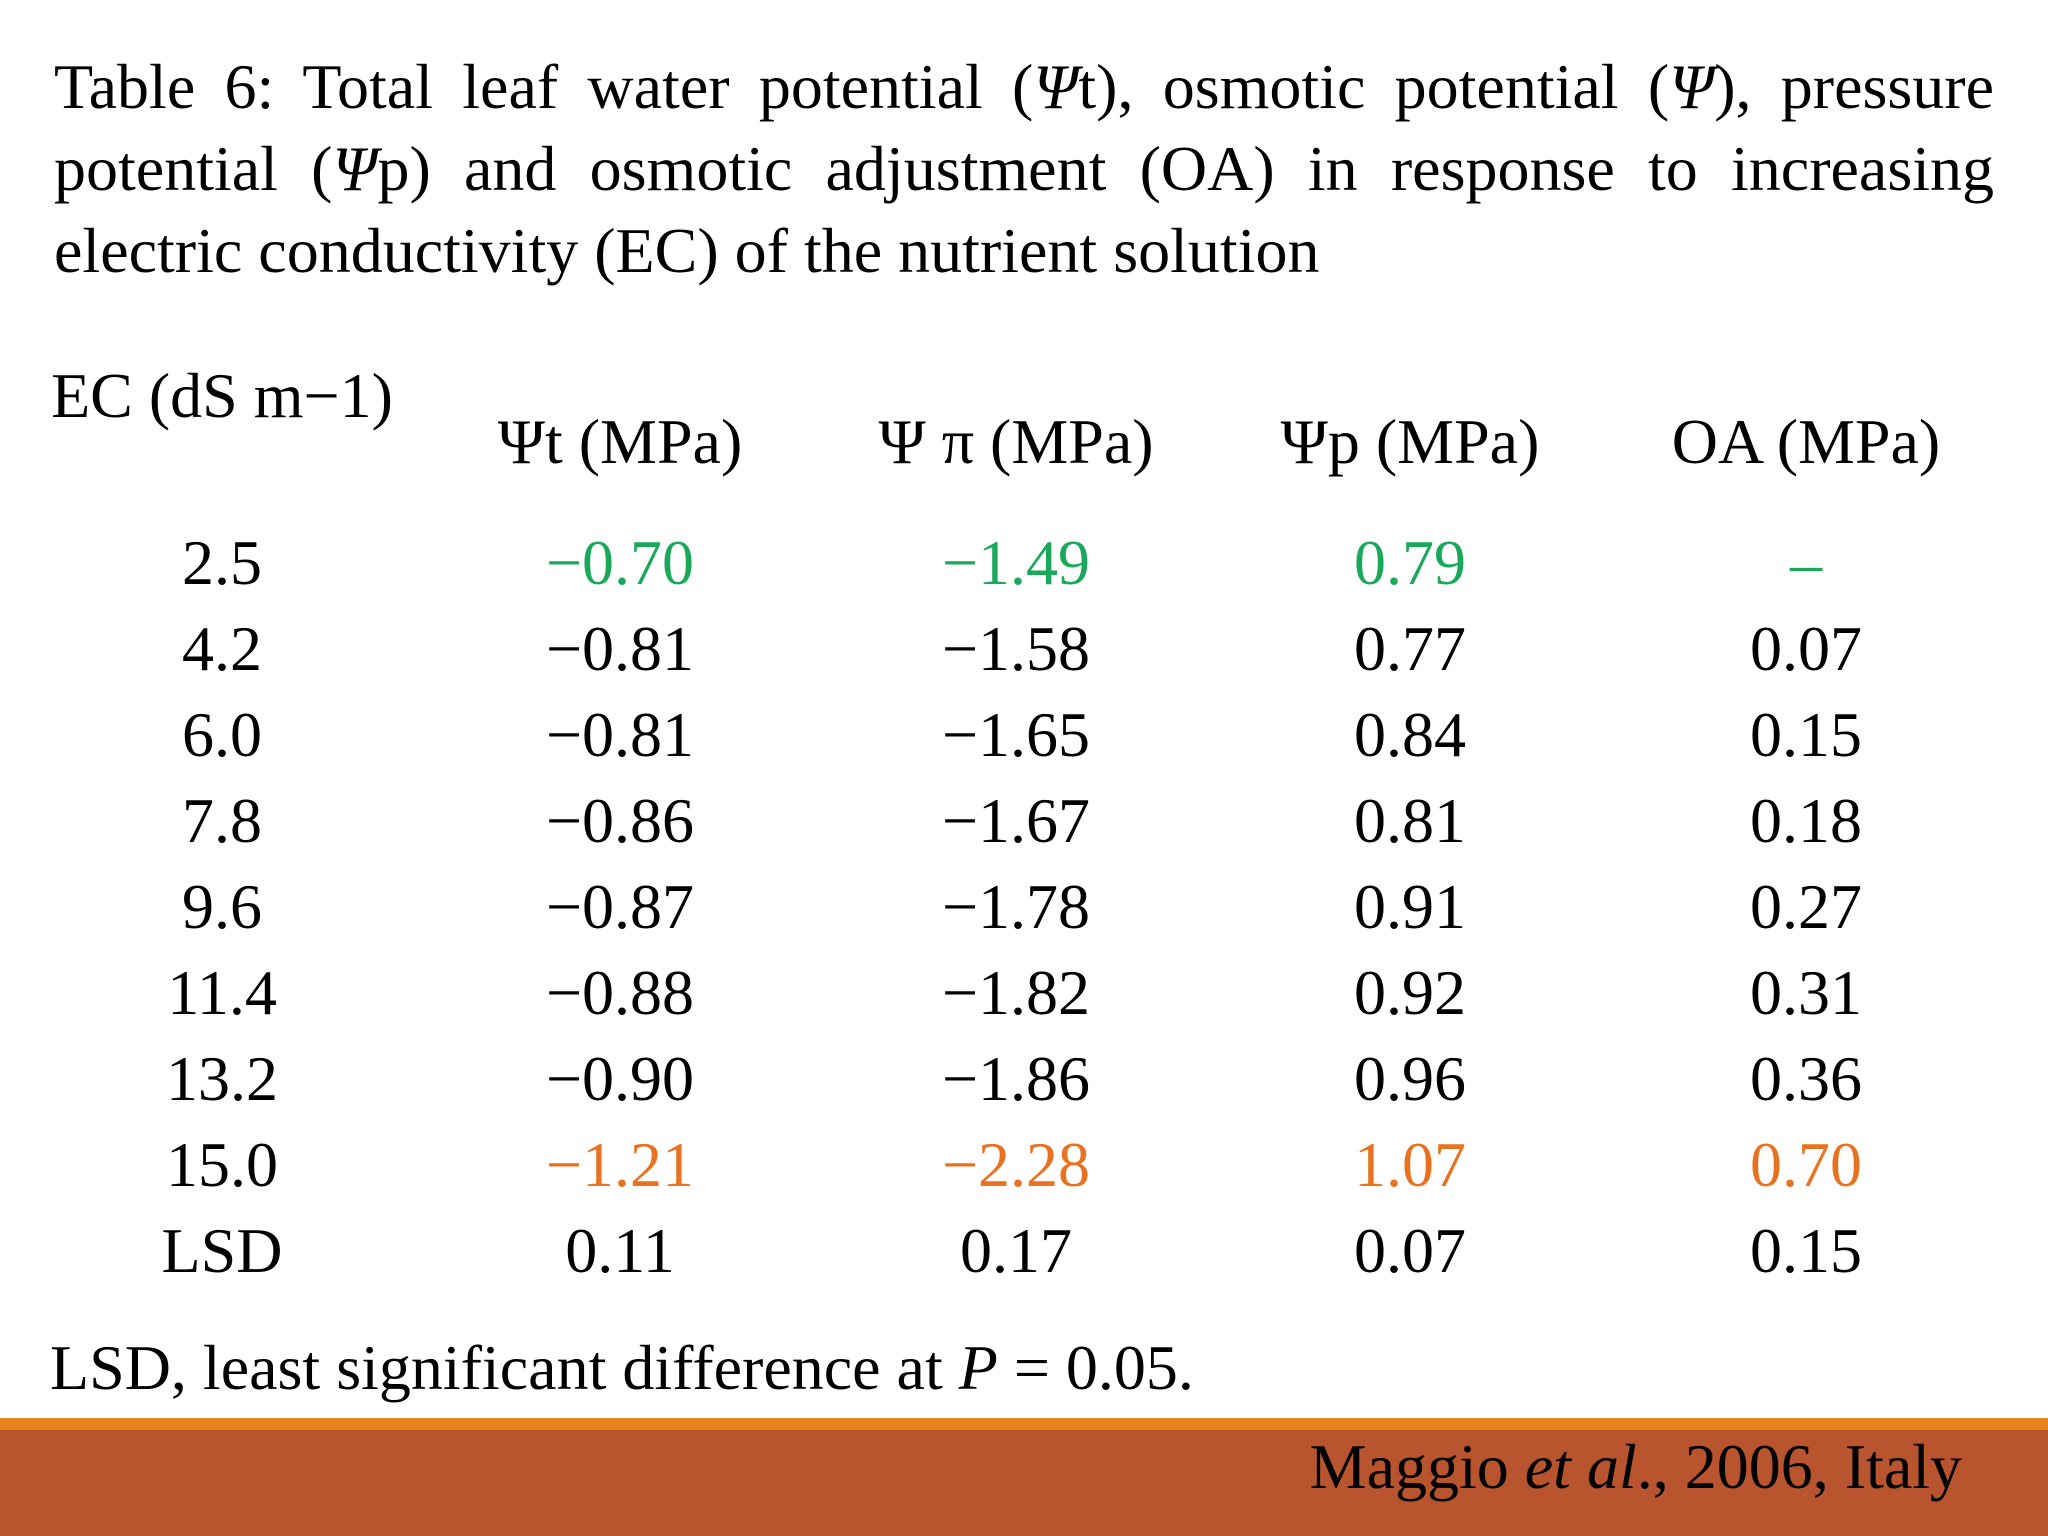  Describe the element at coordinates (1806, 441) in the screenshot. I see `header-oa: OA (MPa)` at that location.